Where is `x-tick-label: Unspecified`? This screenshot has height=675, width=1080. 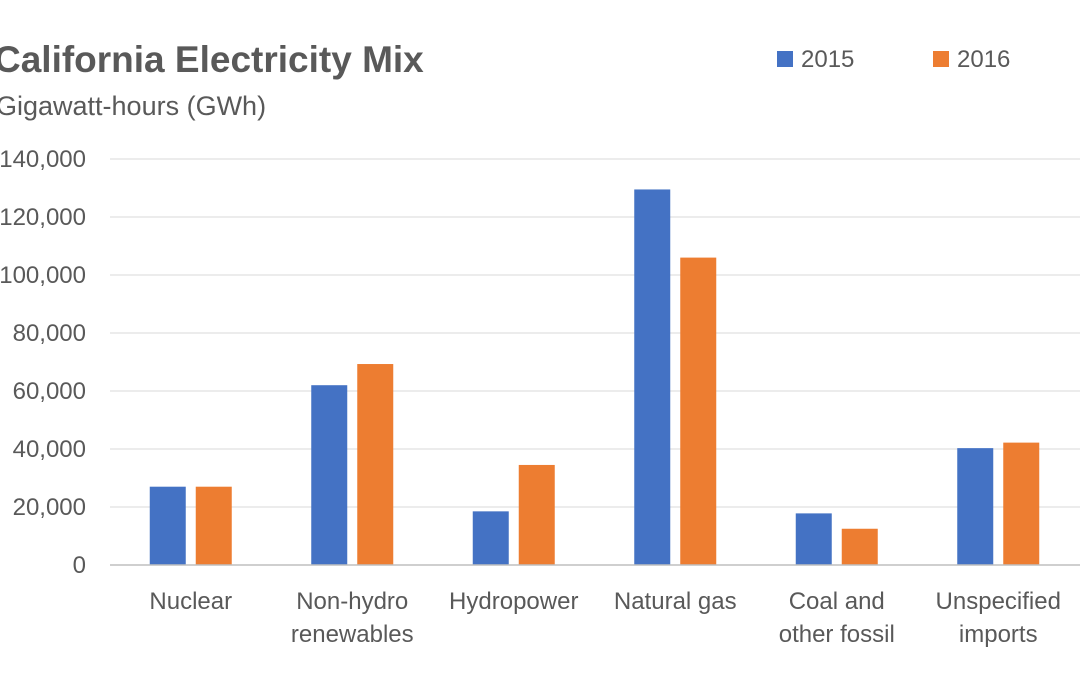 x-tick-label: Unspecified is located at coordinates (998, 601).